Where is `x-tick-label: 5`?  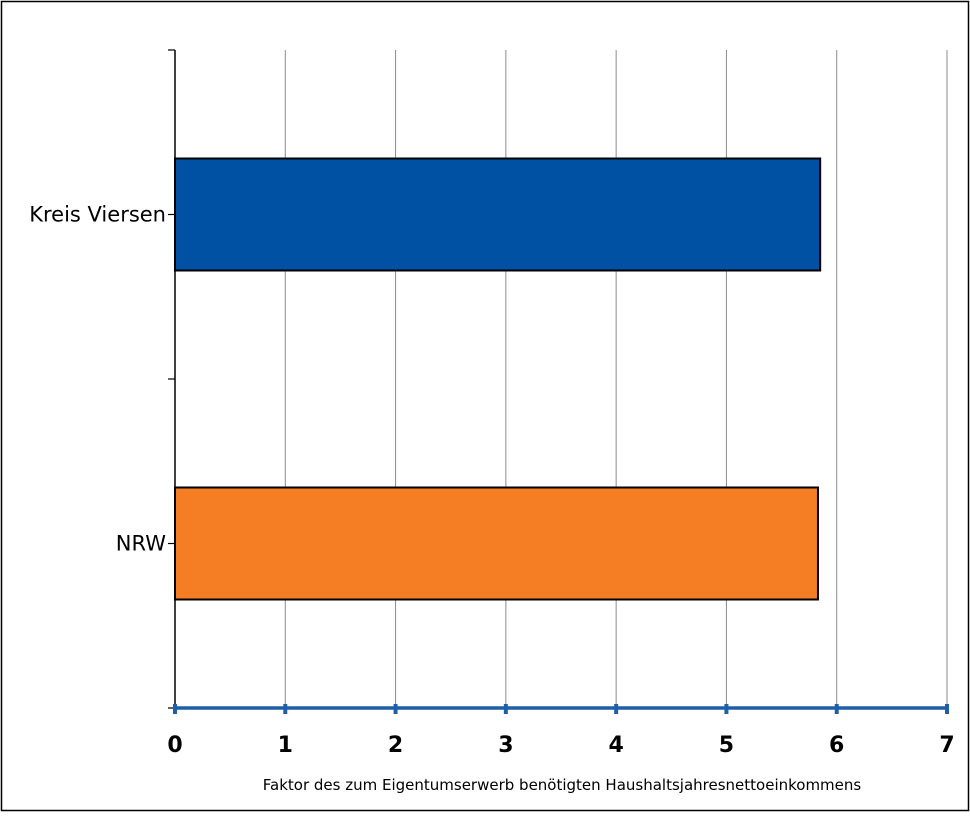
x-tick-label: 5 is located at coordinates (726, 745).